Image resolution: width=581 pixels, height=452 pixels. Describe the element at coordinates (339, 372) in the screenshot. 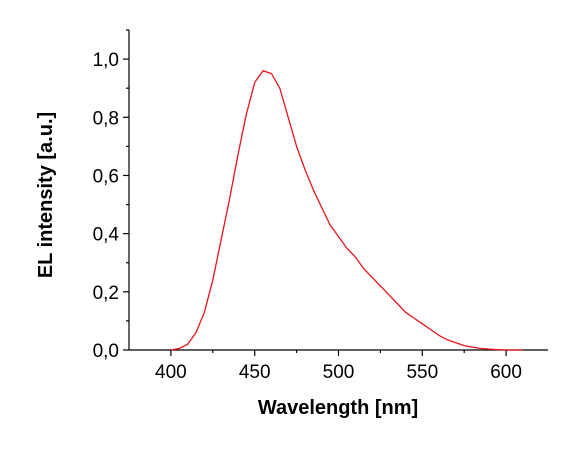

I see `x-tick-label: 500` at that location.